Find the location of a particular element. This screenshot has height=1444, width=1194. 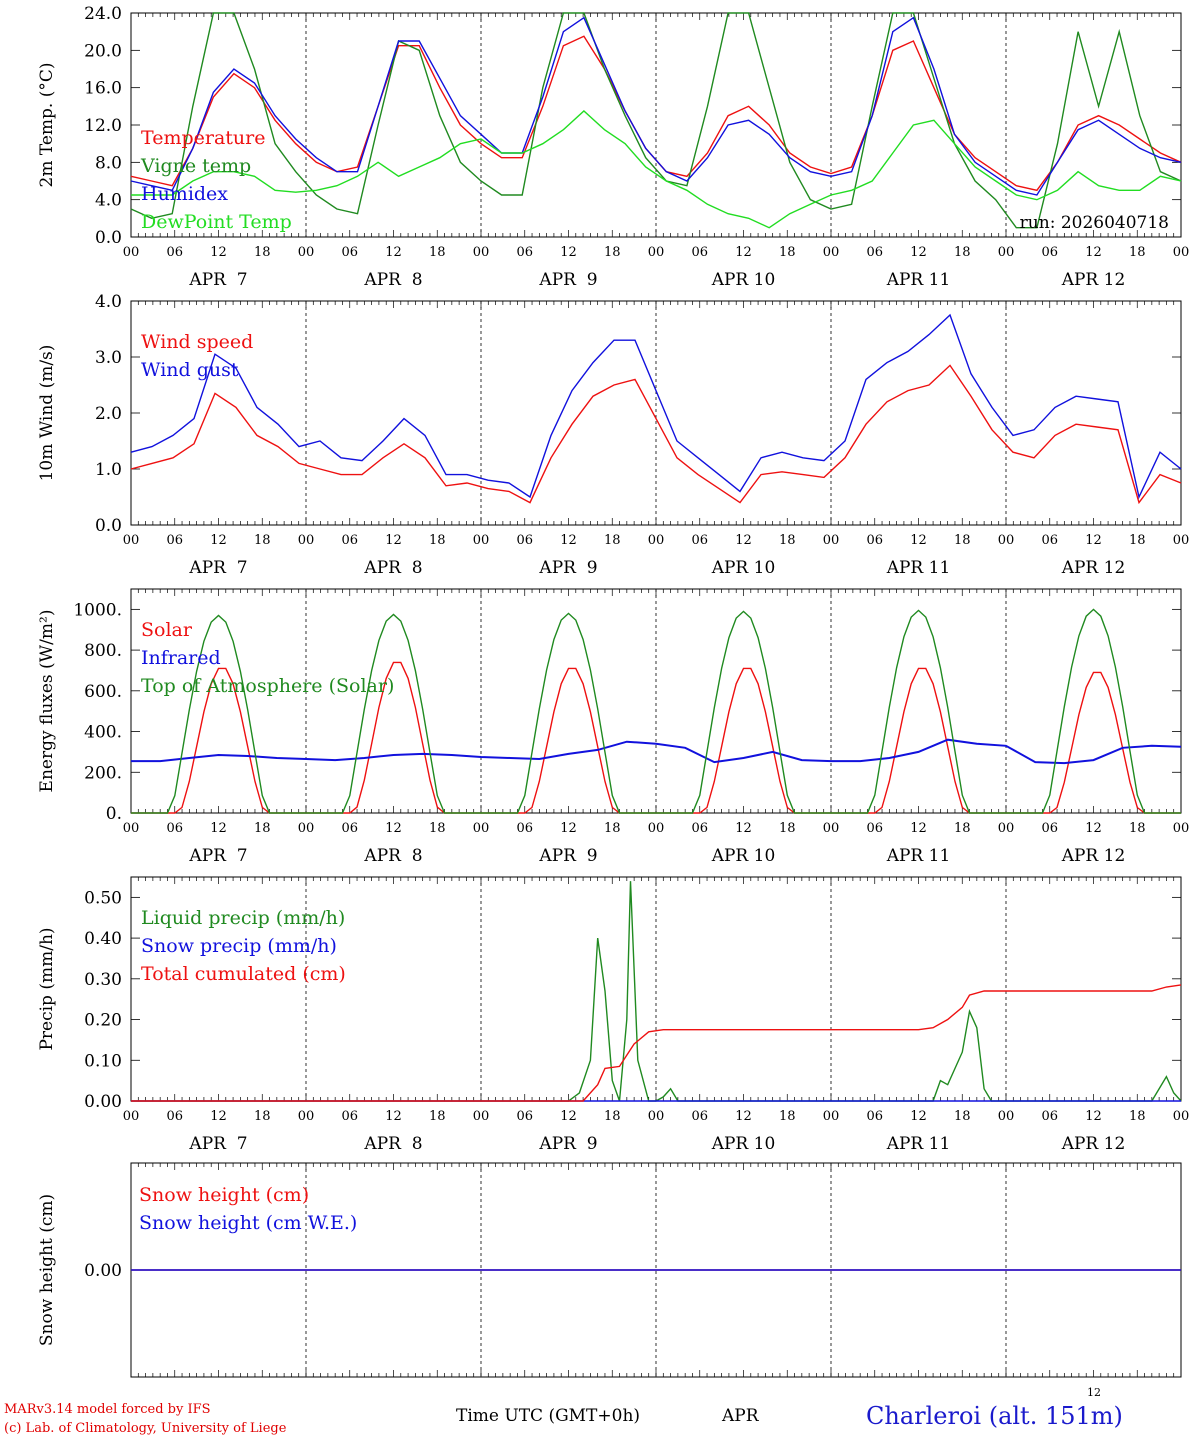

y-axis-title: Precip (mm/h) is located at coordinates (47, 988).